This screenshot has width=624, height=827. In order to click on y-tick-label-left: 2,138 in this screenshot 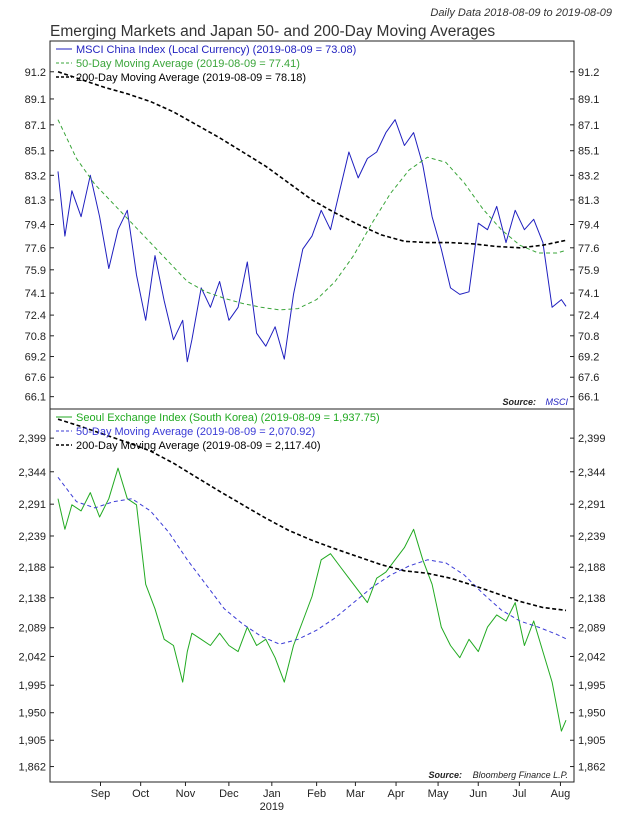, I will do `click(32, 599)`.